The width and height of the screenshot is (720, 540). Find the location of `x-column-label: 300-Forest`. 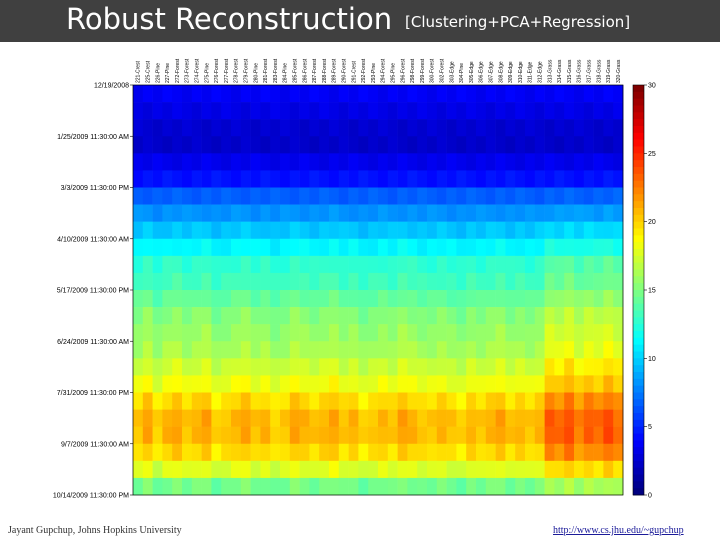

x-column-label: 300-Forest is located at coordinates (433, 70).